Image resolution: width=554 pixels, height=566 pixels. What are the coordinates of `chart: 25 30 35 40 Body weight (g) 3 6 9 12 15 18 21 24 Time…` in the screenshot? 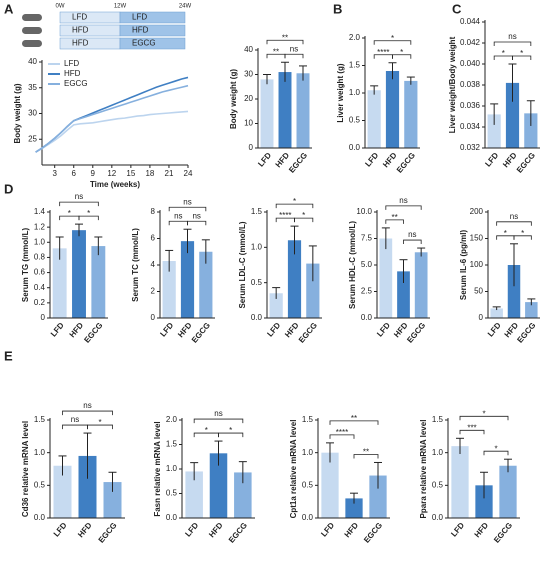 It's located at (103, 123).